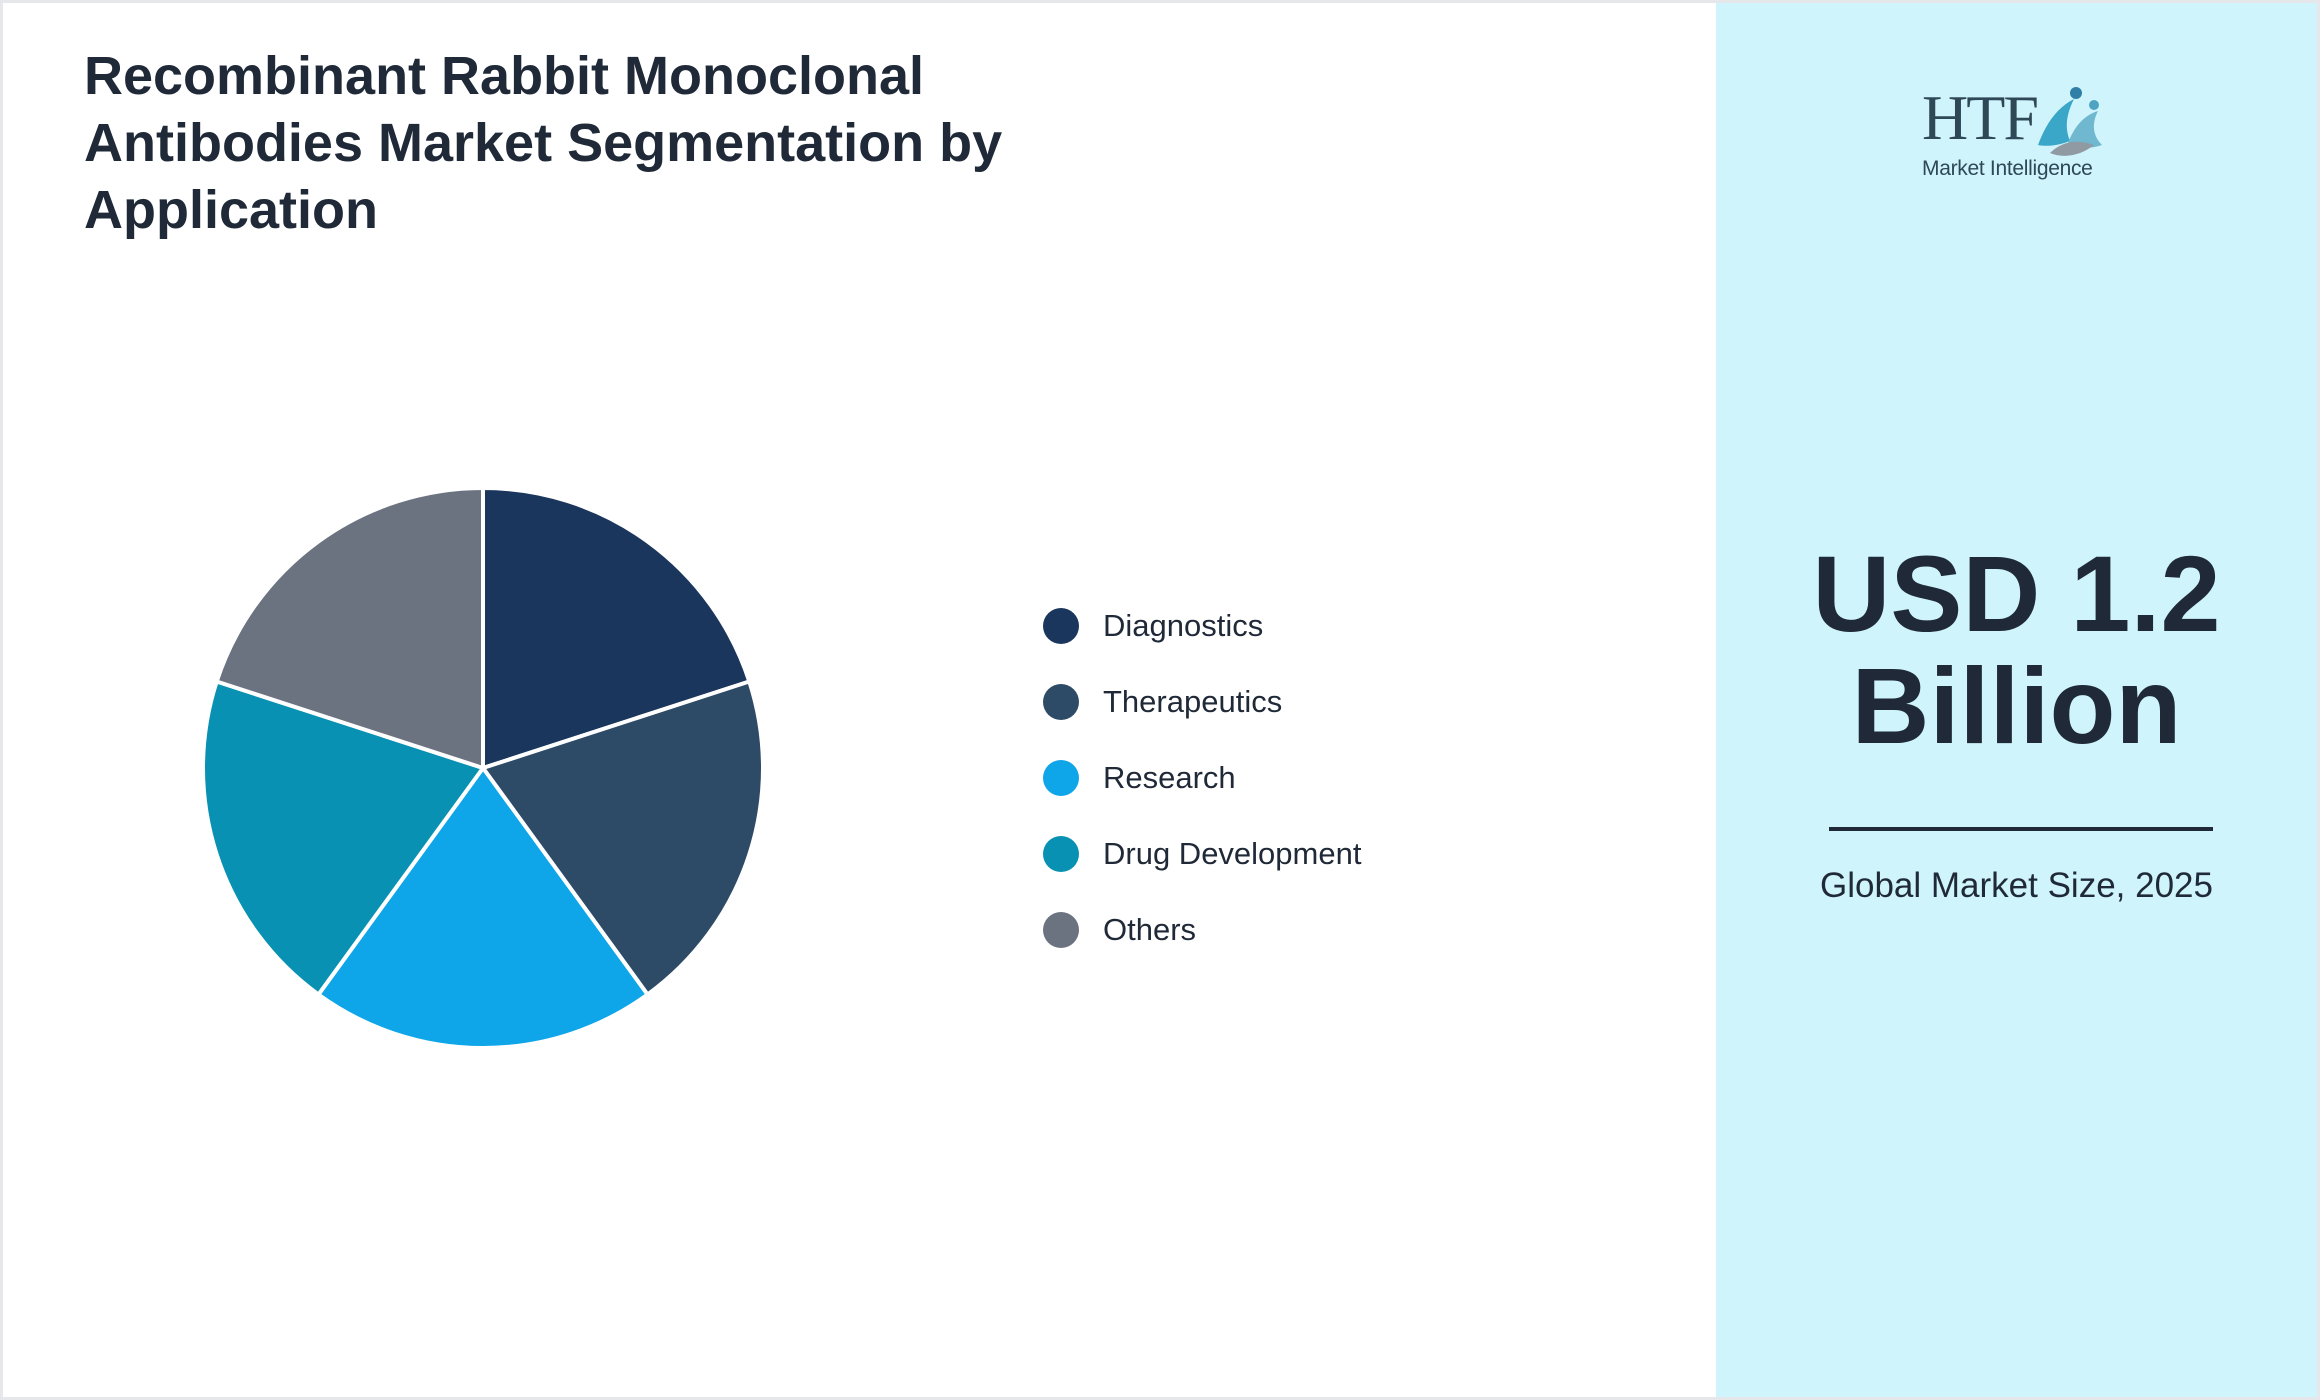 This screenshot has width=2320, height=1400. I want to click on pie-slice-research, so click(483, 908).